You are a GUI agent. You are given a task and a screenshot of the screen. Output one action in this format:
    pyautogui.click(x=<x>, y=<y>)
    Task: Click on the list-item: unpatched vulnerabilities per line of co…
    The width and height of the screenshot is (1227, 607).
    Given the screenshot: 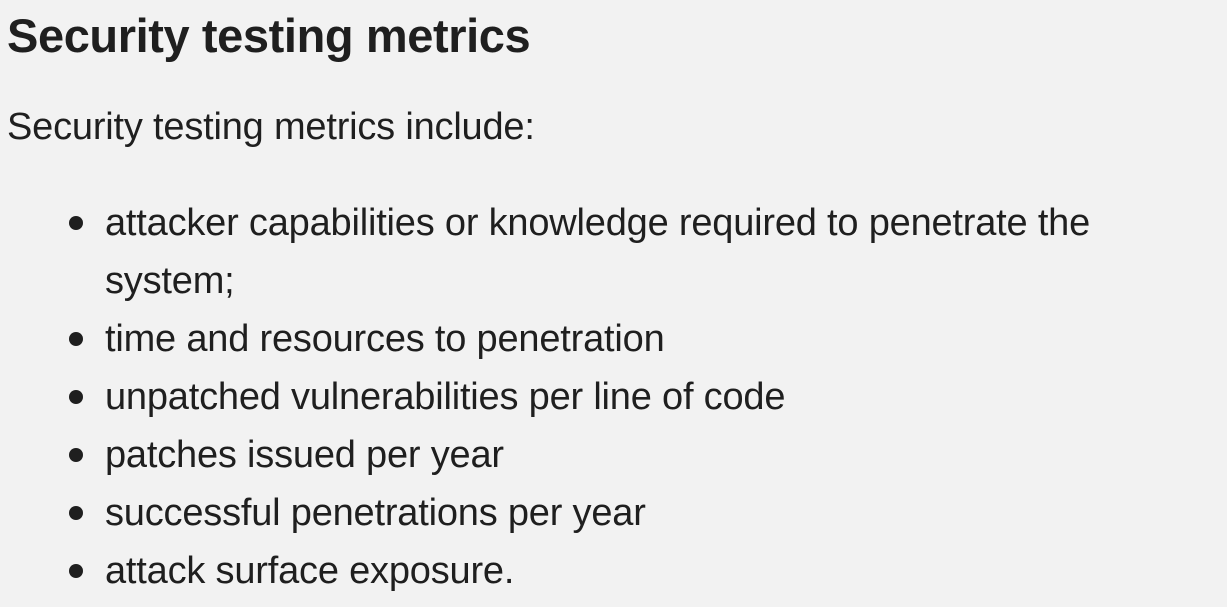 What is the action you would take?
    pyautogui.click(x=607, y=397)
    